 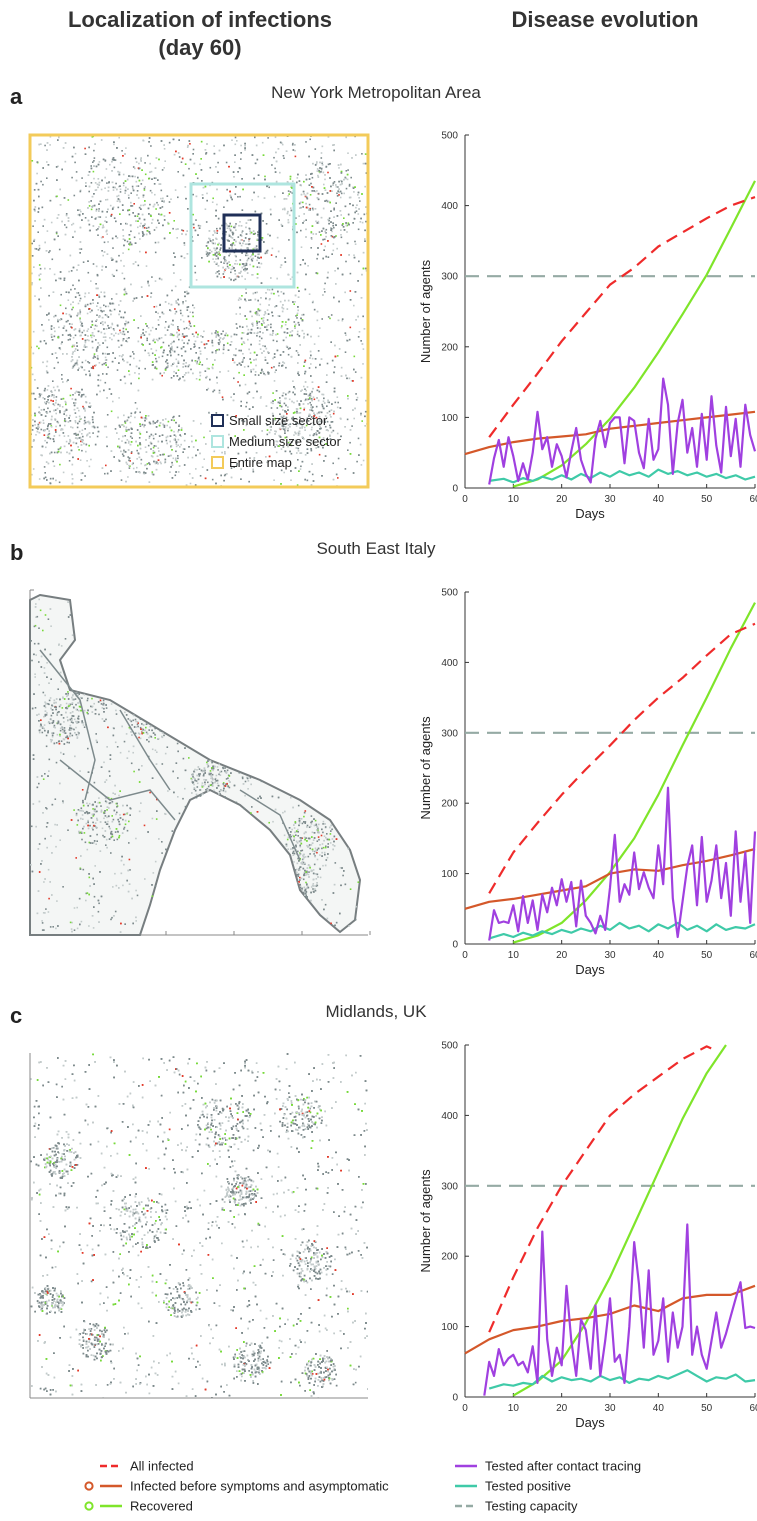 I want to click on map-south-east-italy, so click(x=200, y=762).